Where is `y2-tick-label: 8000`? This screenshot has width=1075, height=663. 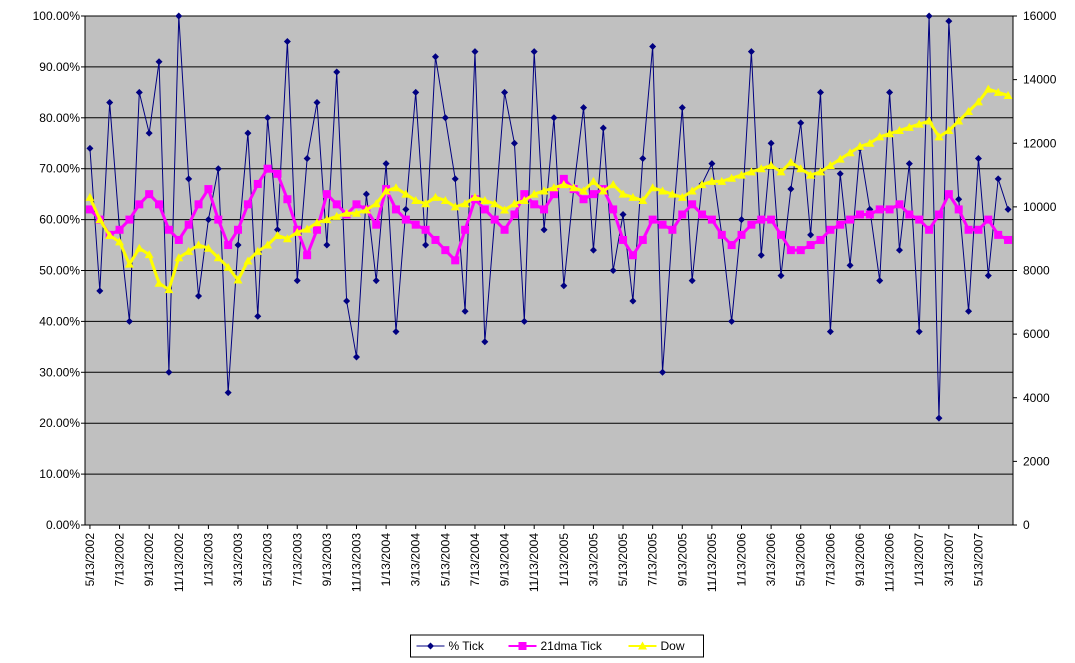 y2-tick-label: 8000 is located at coordinates (1036, 271).